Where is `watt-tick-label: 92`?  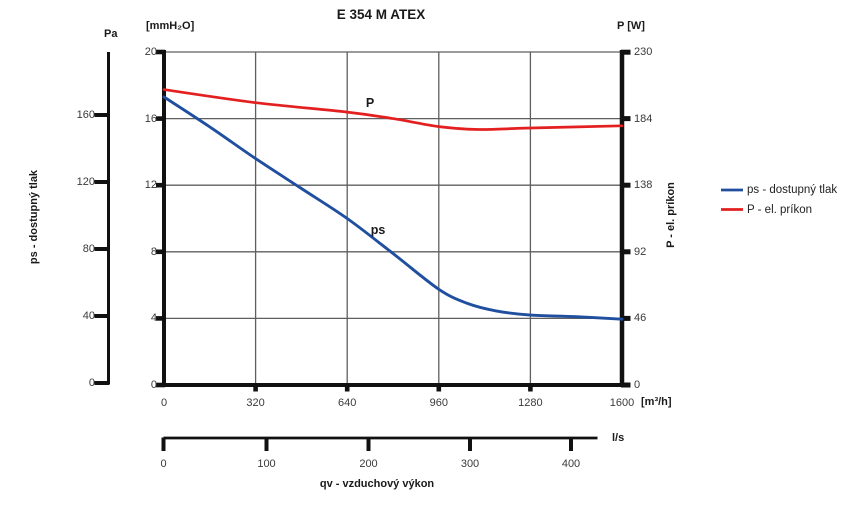
watt-tick-label: 92 is located at coordinates (640, 251).